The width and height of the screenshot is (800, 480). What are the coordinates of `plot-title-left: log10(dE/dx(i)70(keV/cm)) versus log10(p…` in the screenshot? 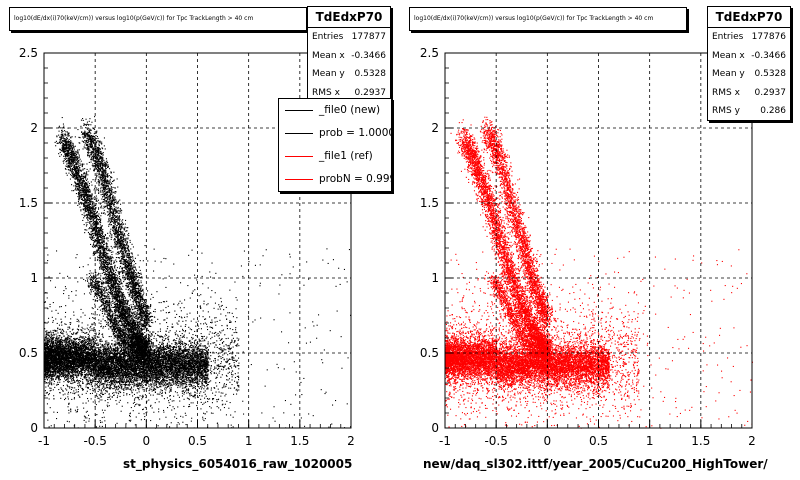 It's located at (158, 19).